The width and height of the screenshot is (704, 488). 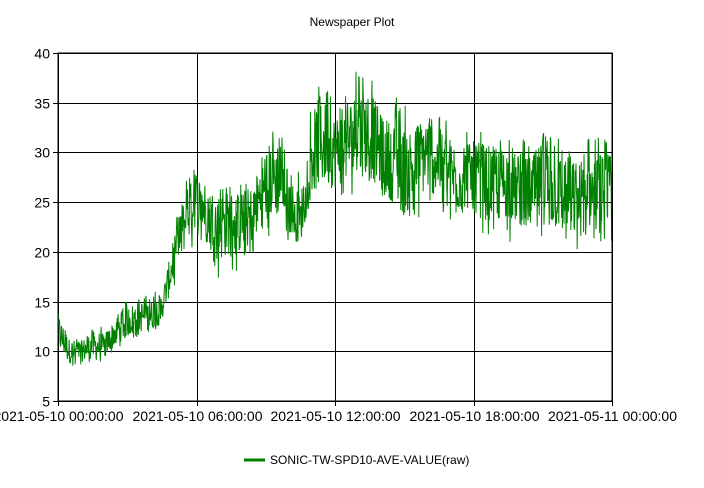 I want to click on y-tick-label: 20, so click(x=42, y=253).